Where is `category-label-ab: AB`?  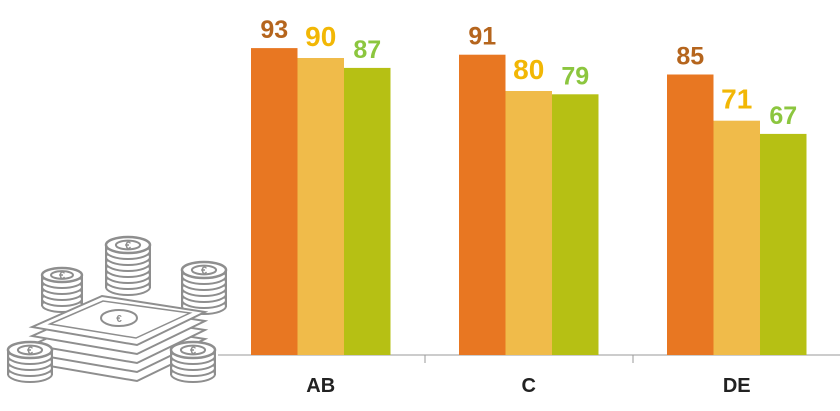
category-label-ab: AB is located at coordinates (320, 386).